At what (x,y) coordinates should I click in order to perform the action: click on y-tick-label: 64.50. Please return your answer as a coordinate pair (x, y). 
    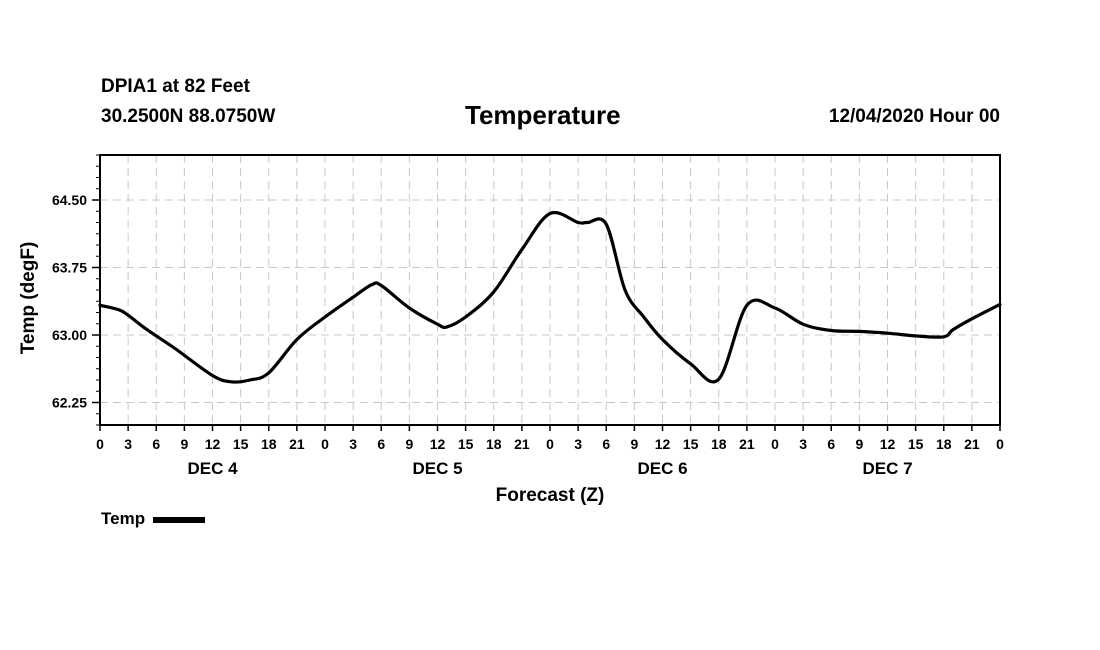
    Looking at the image, I should click on (69, 200).